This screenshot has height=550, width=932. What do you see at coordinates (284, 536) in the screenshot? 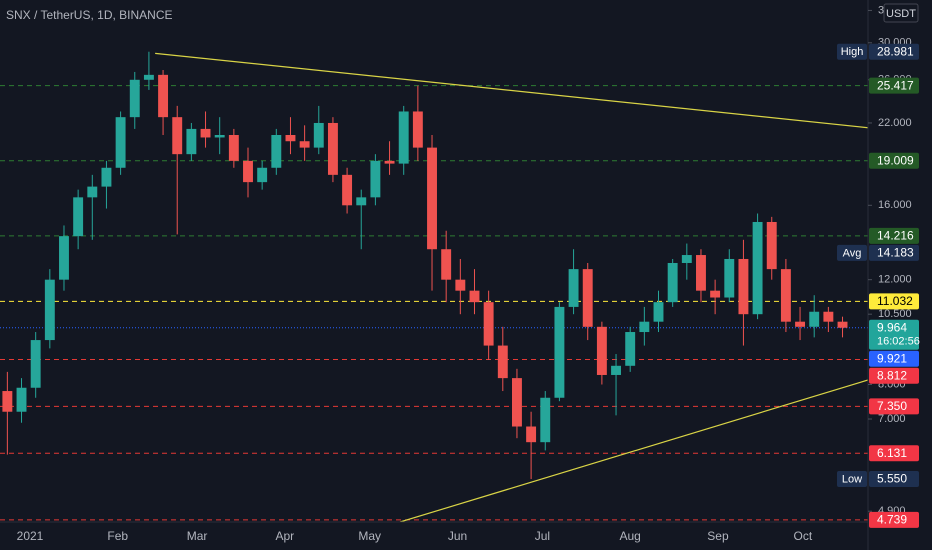
I see `x-tick-label: Apr` at bounding box center [284, 536].